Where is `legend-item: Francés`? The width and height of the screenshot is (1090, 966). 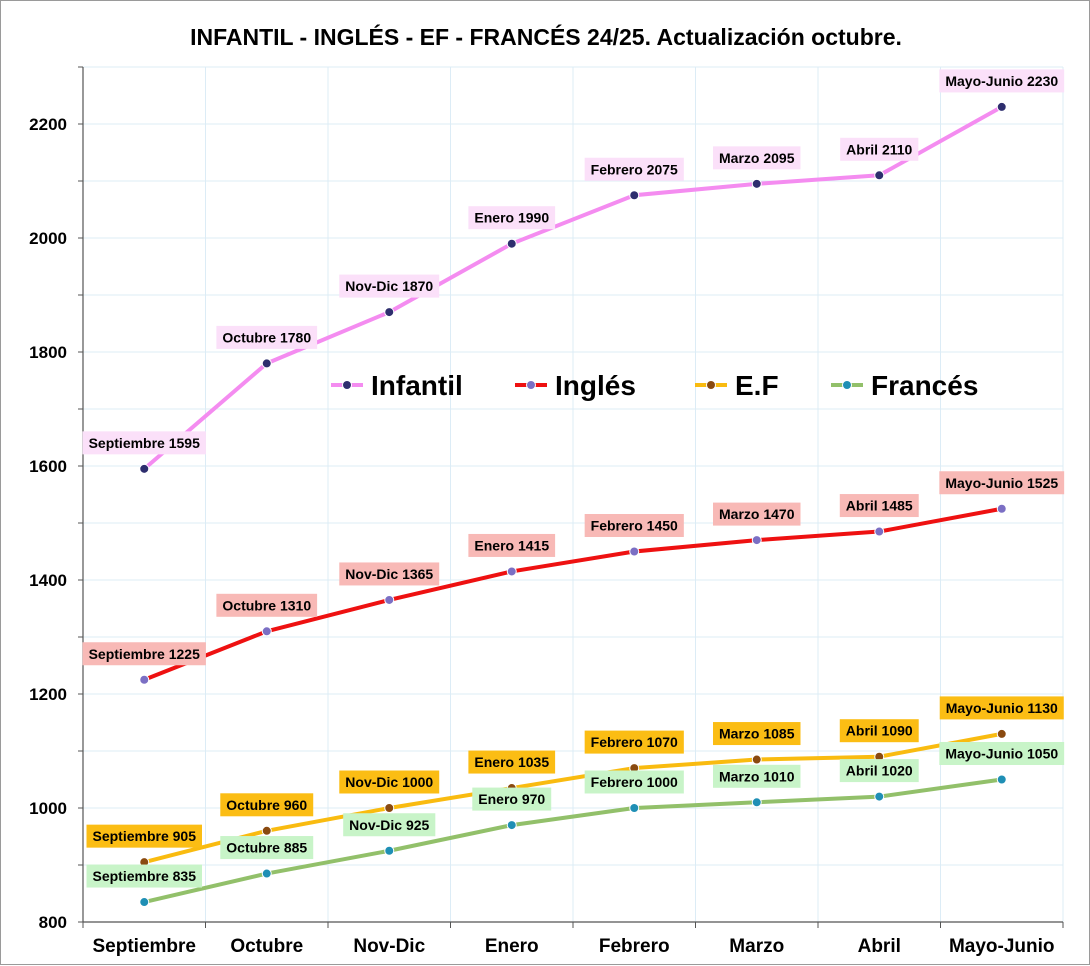 legend-item: Francés is located at coordinates (904, 385).